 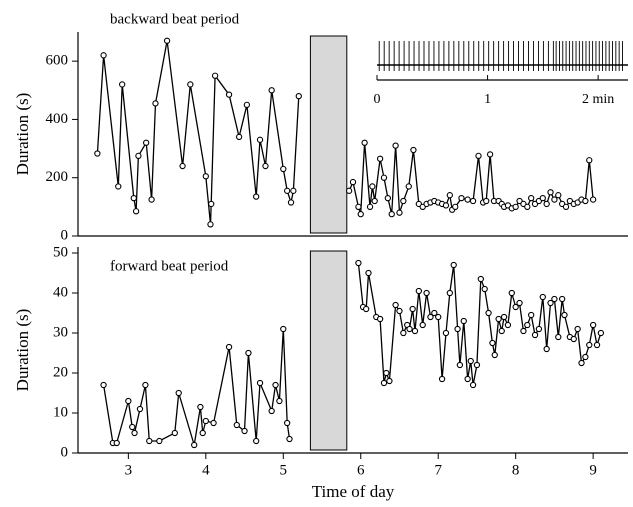 I want to click on x-tick-label: 4, so click(x=206, y=470).